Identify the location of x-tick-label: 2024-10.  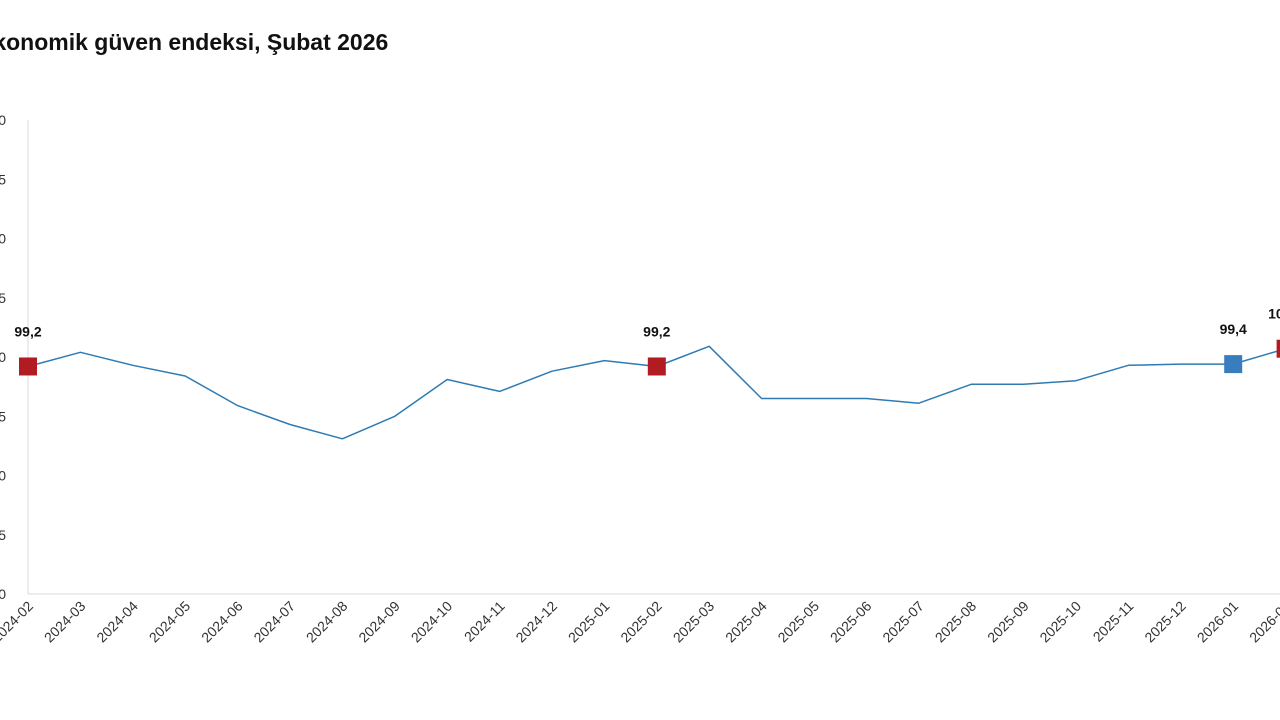
(432, 622).